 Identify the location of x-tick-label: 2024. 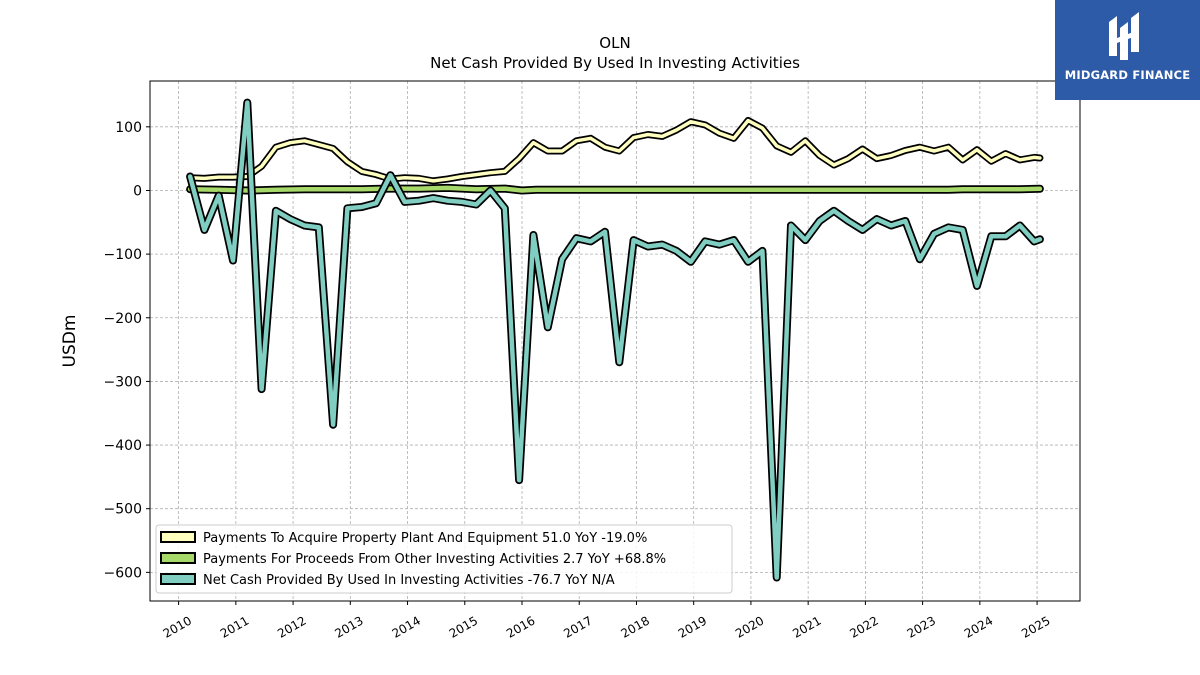
(978, 626).